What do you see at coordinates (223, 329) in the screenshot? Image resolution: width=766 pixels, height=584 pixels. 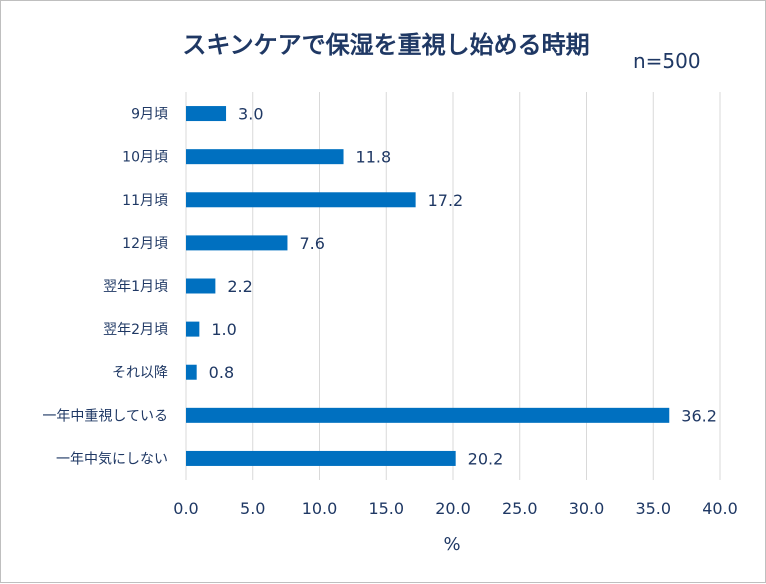 I see `data-label: 1.0` at bounding box center [223, 329].